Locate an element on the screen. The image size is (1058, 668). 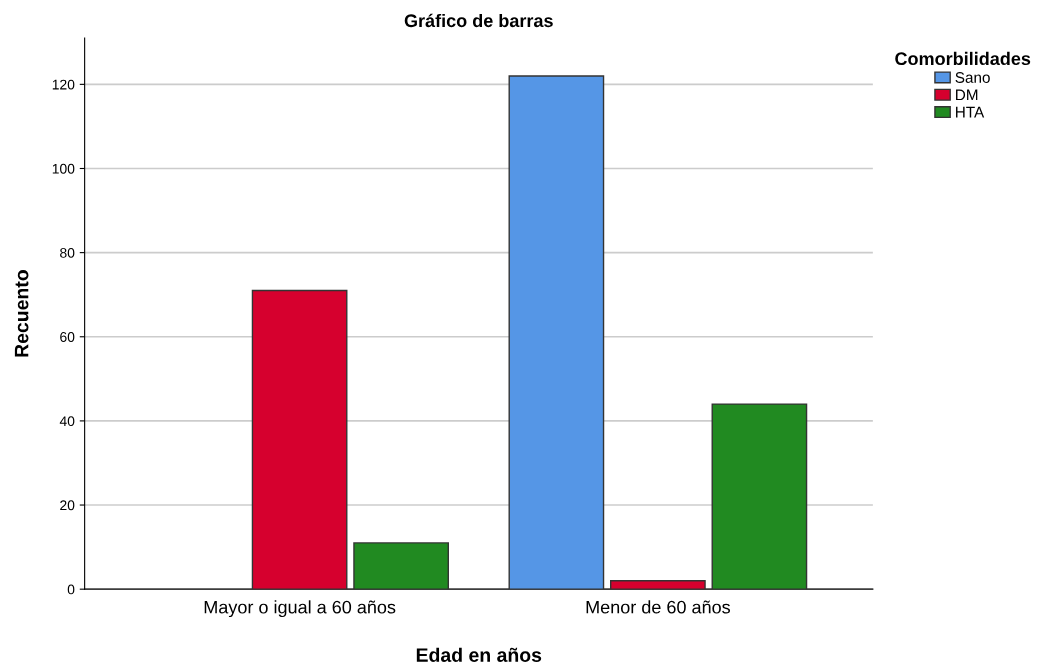
y-tick-label: 120 is located at coordinates (63, 84).